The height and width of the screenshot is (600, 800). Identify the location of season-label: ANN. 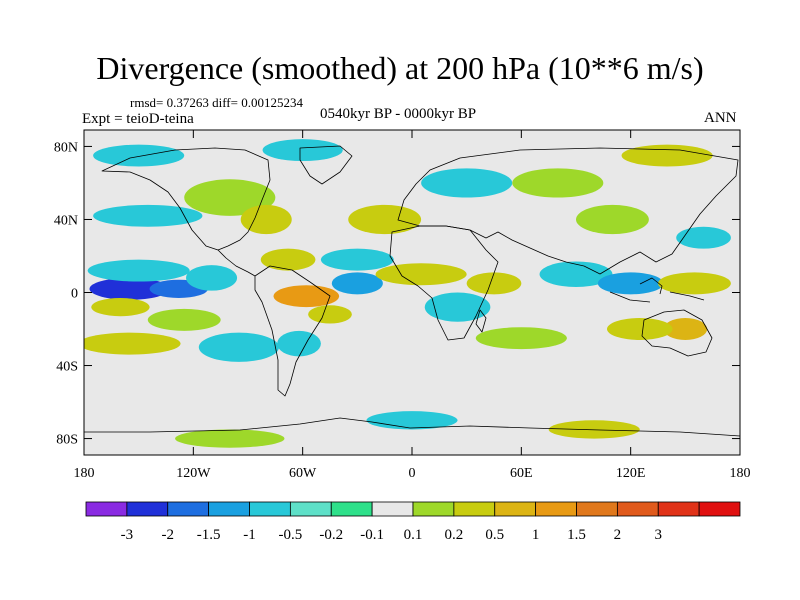
(720, 118).